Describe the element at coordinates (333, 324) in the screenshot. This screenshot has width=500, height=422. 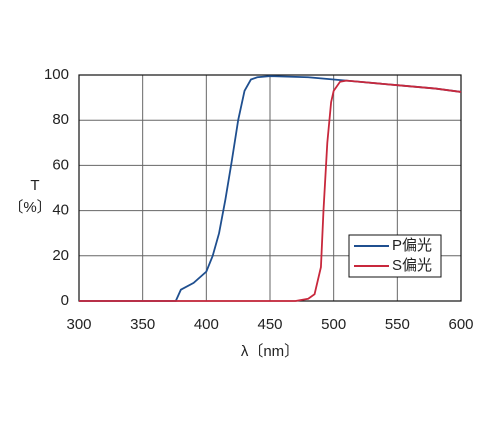
I see `x-tick-label: 500` at that location.